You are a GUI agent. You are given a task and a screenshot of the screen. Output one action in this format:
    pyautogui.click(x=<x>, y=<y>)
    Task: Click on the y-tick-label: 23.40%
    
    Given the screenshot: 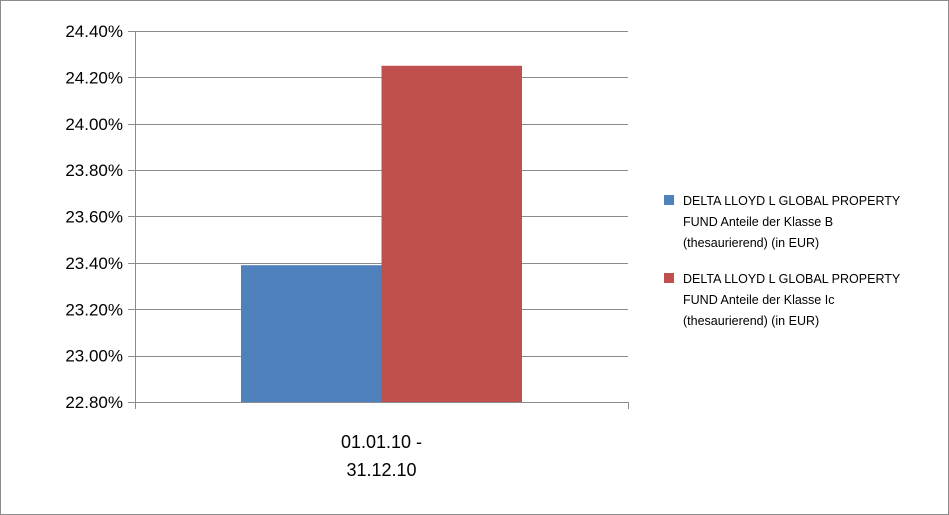 What is the action you would take?
    pyautogui.click(x=94, y=263)
    